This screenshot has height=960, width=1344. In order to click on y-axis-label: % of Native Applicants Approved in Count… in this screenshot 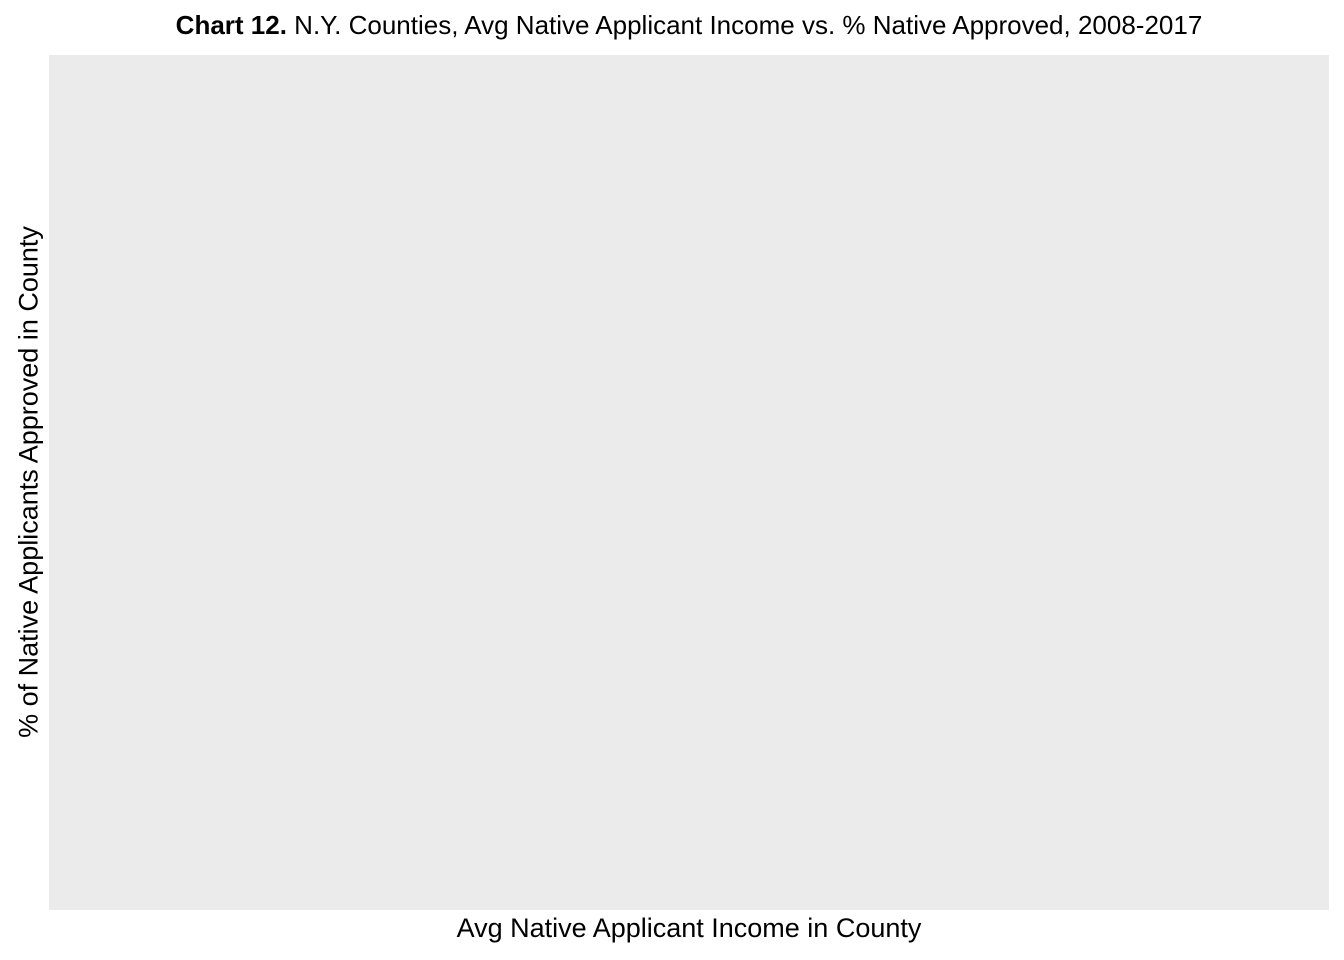, I will do `click(28, 482)`.